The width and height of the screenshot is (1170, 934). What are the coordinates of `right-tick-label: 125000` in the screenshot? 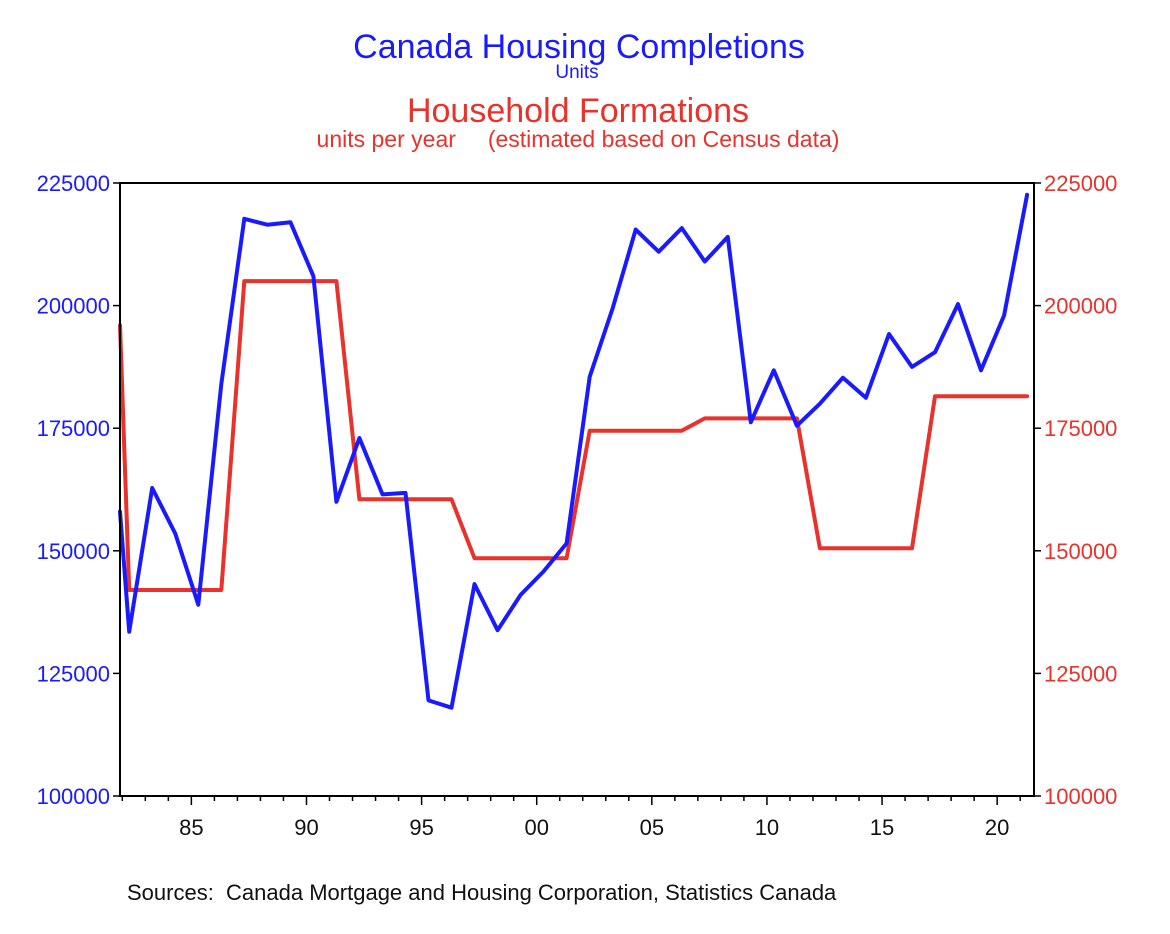 It's located at (1080, 673).